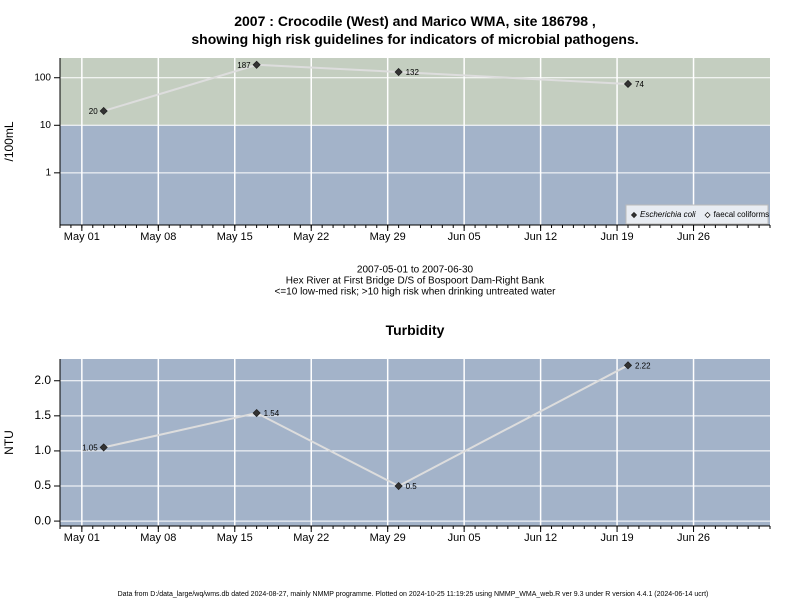 The height and width of the screenshot is (600, 800). Describe the element at coordinates (244, 65) in the screenshot. I see `data-label: 187` at that location.